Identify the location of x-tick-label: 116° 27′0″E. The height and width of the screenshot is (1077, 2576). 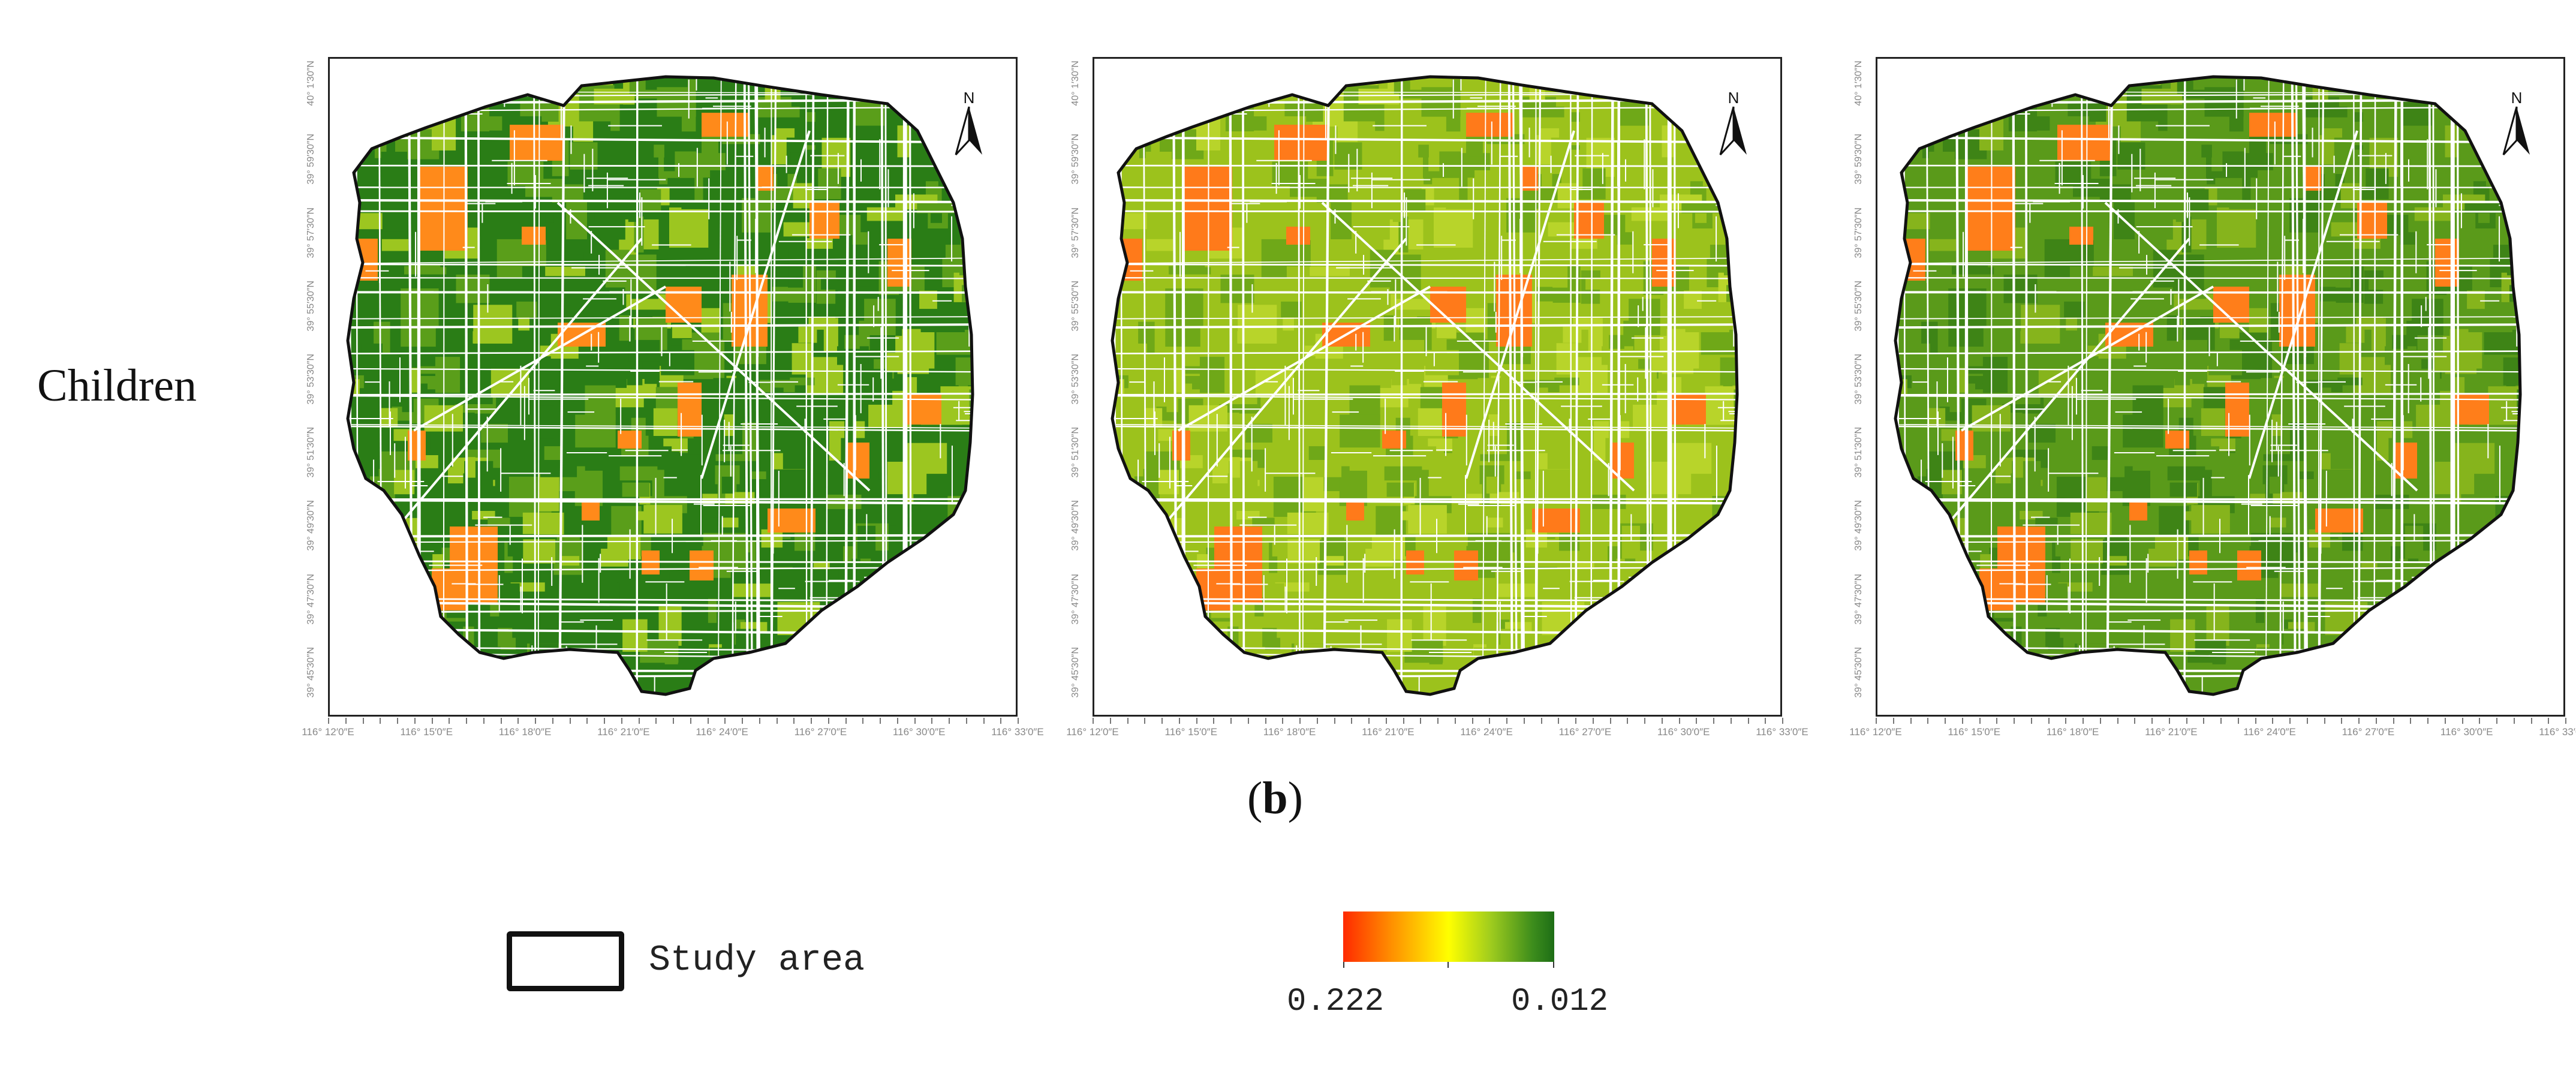
(1585, 732).